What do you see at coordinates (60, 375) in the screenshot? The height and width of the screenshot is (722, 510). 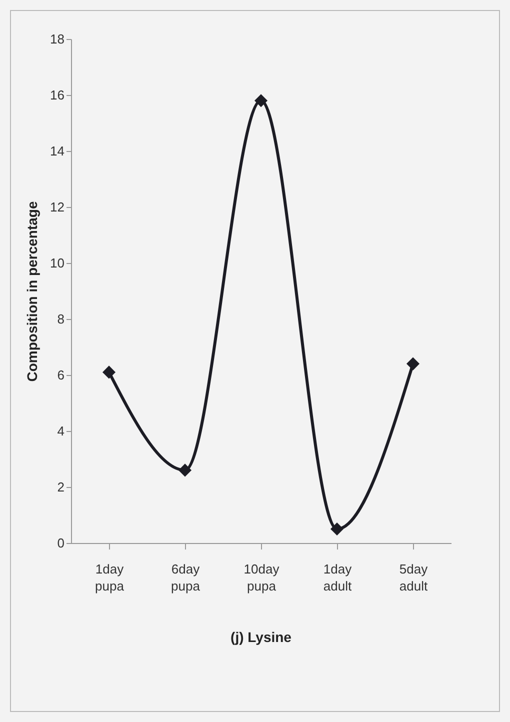 I see `y-tick-label: 6` at bounding box center [60, 375].